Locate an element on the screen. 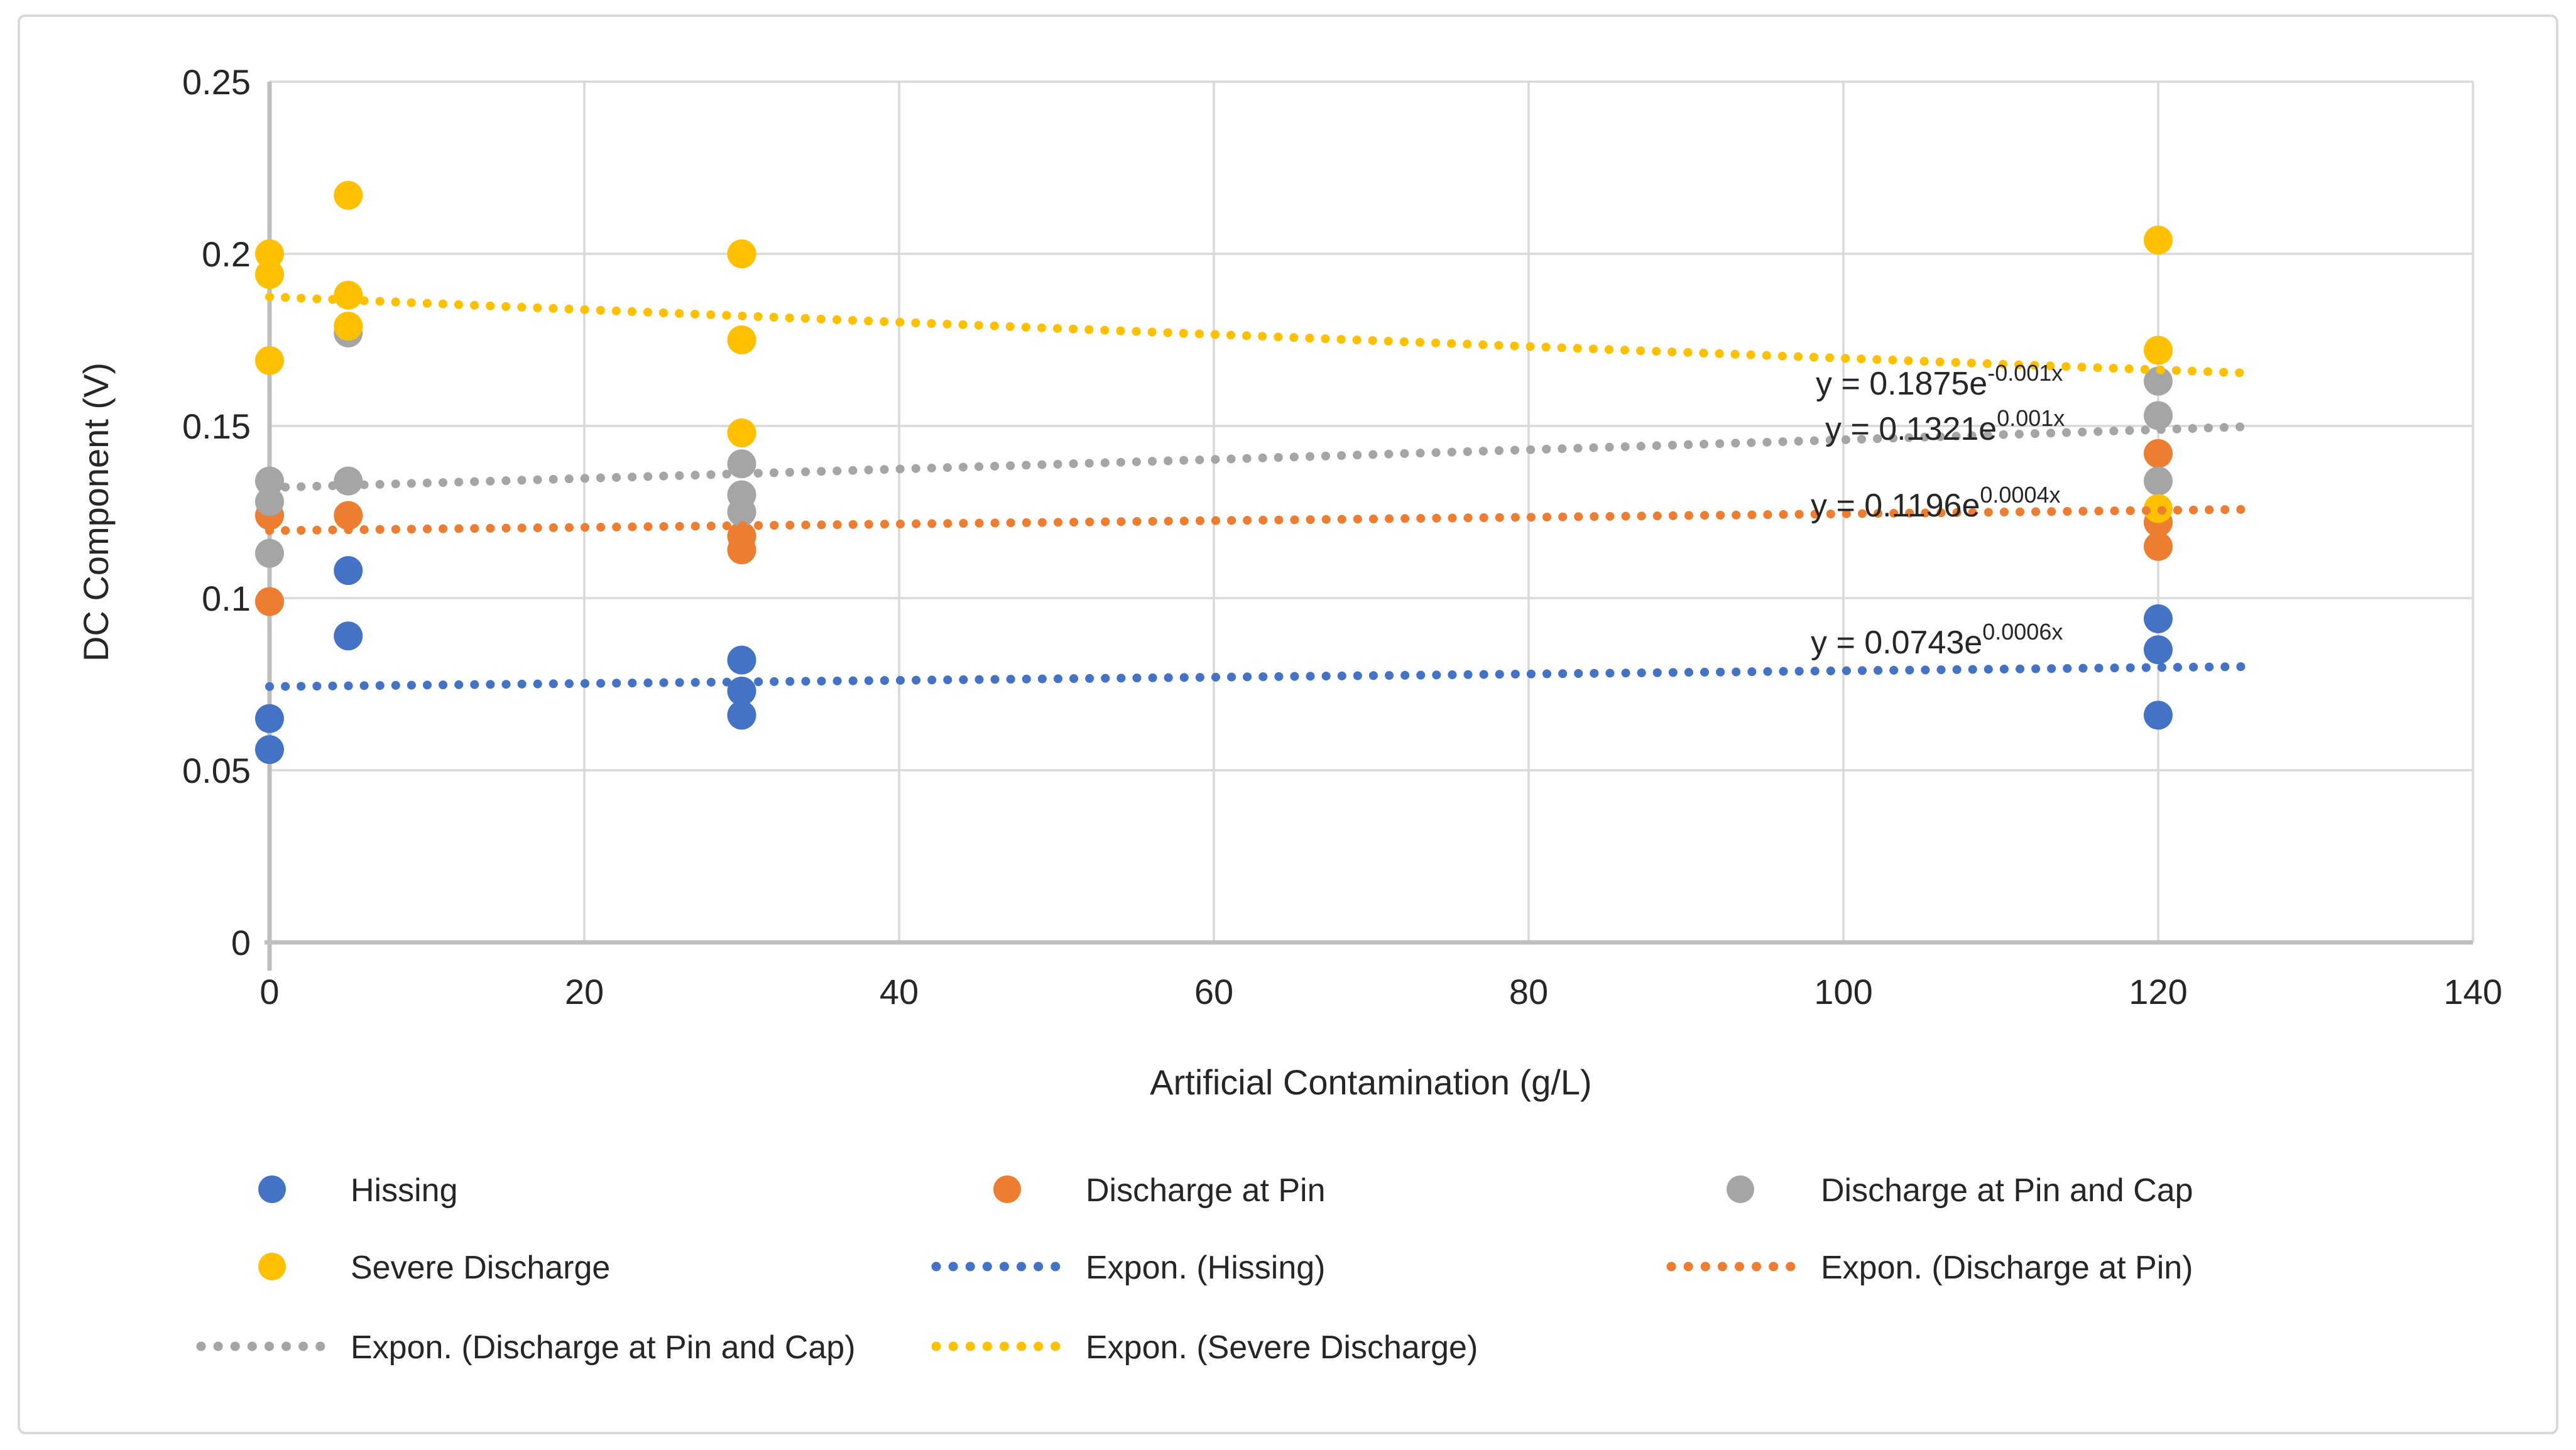  legend-entry: Discharge at Pin and Cap is located at coordinates (1960, 1190).